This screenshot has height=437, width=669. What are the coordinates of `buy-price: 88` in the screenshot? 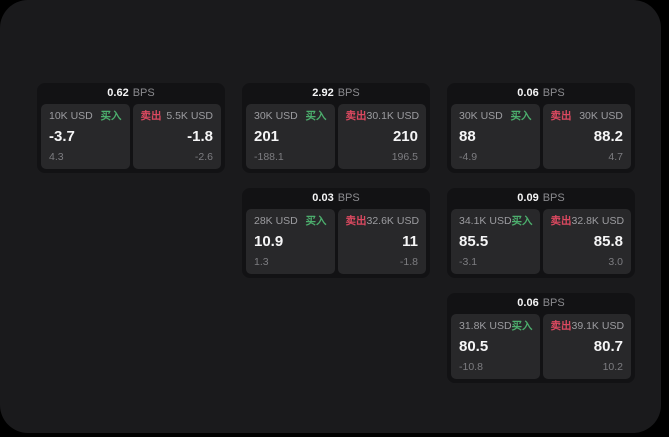 It's located at (467, 136).